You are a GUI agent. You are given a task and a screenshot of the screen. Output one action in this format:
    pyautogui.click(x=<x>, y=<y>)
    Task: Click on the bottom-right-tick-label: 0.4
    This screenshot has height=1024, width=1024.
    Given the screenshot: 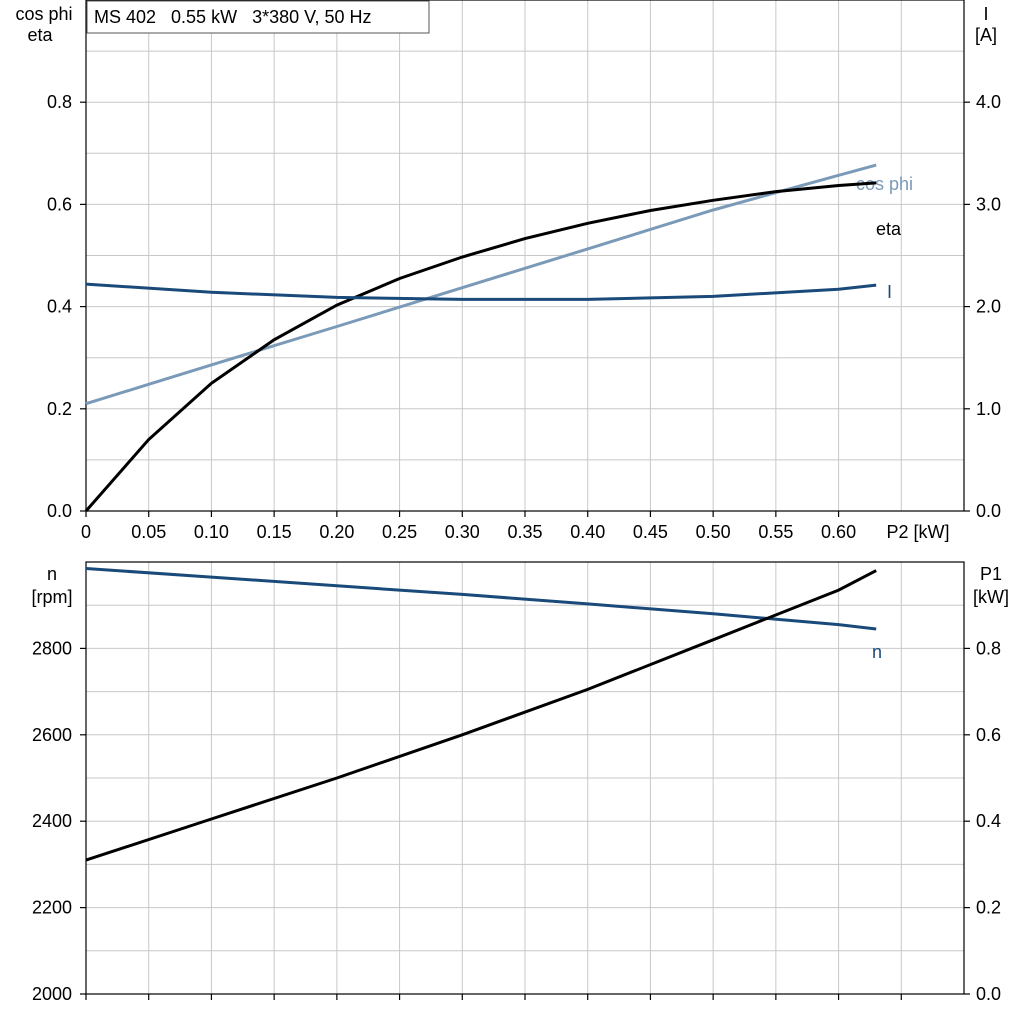 What is the action you would take?
    pyautogui.click(x=988, y=821)
    